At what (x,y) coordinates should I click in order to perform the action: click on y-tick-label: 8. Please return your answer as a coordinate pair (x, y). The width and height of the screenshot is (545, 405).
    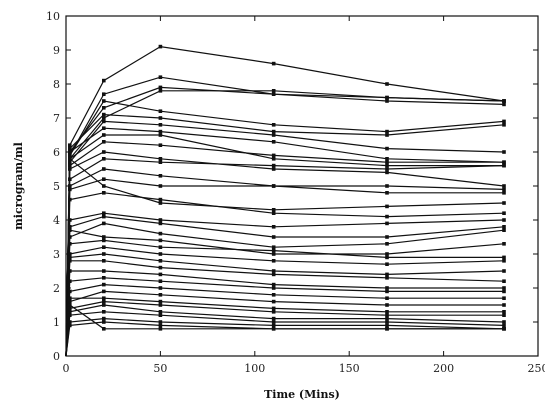
    Looking at the image, I should click on (56, 84).